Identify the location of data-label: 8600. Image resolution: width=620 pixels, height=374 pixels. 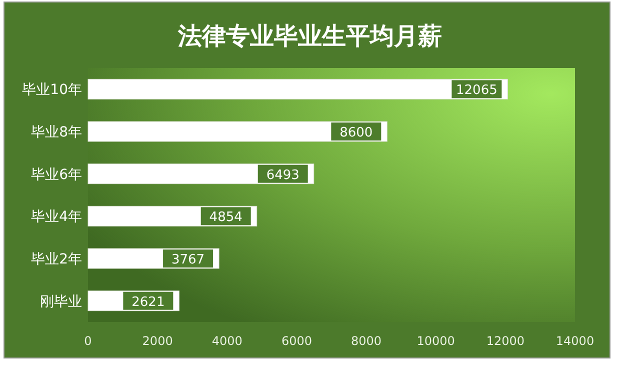
(356, 133).